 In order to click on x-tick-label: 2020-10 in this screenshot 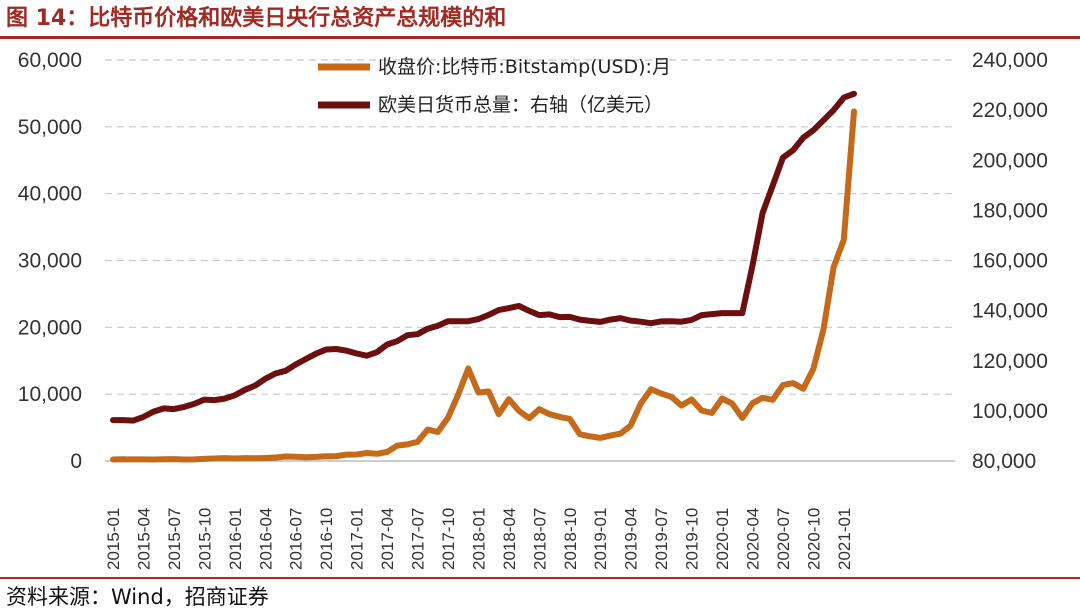, I will do `click(813, 539)`.